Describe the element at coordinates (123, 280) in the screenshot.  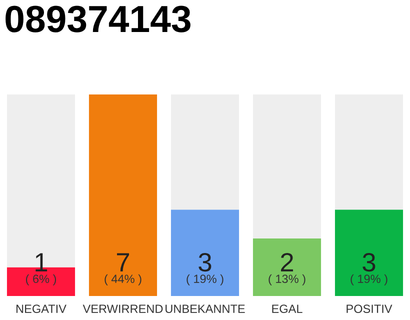
I see `annotation: ( 44% )` at that location.